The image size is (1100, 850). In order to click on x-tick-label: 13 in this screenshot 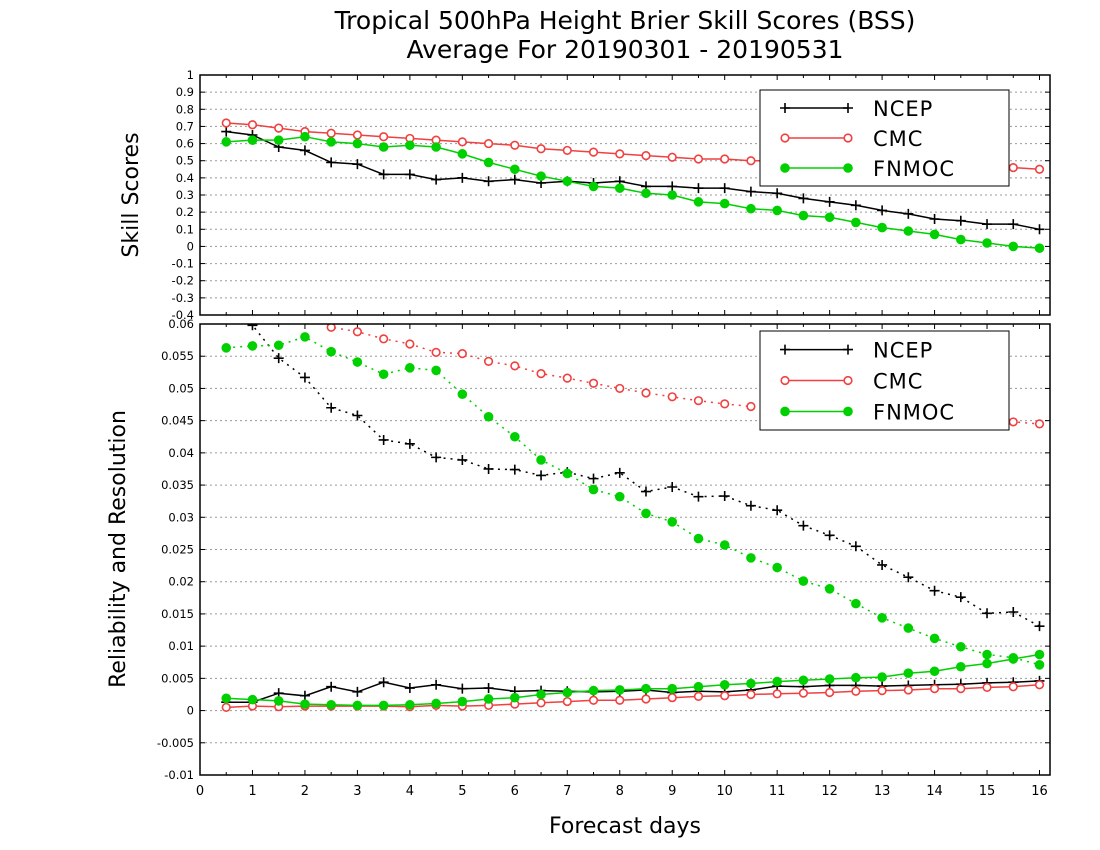, I will do `click(882, 791)`.